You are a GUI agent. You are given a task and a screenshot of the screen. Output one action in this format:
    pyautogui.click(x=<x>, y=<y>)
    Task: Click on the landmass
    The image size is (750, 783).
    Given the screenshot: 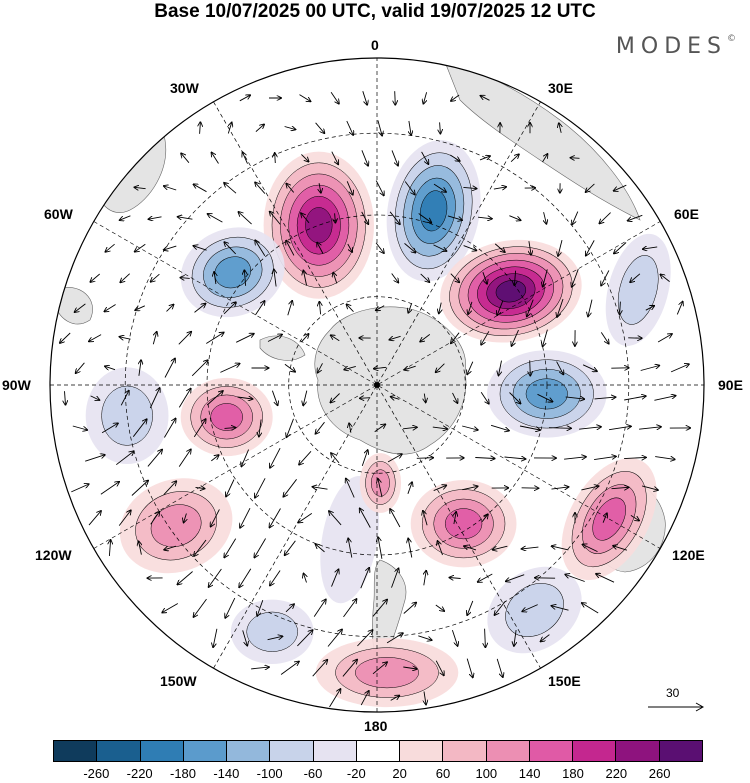 What is the action you would take?
    pyautogui.click(x=73, y=306)
    